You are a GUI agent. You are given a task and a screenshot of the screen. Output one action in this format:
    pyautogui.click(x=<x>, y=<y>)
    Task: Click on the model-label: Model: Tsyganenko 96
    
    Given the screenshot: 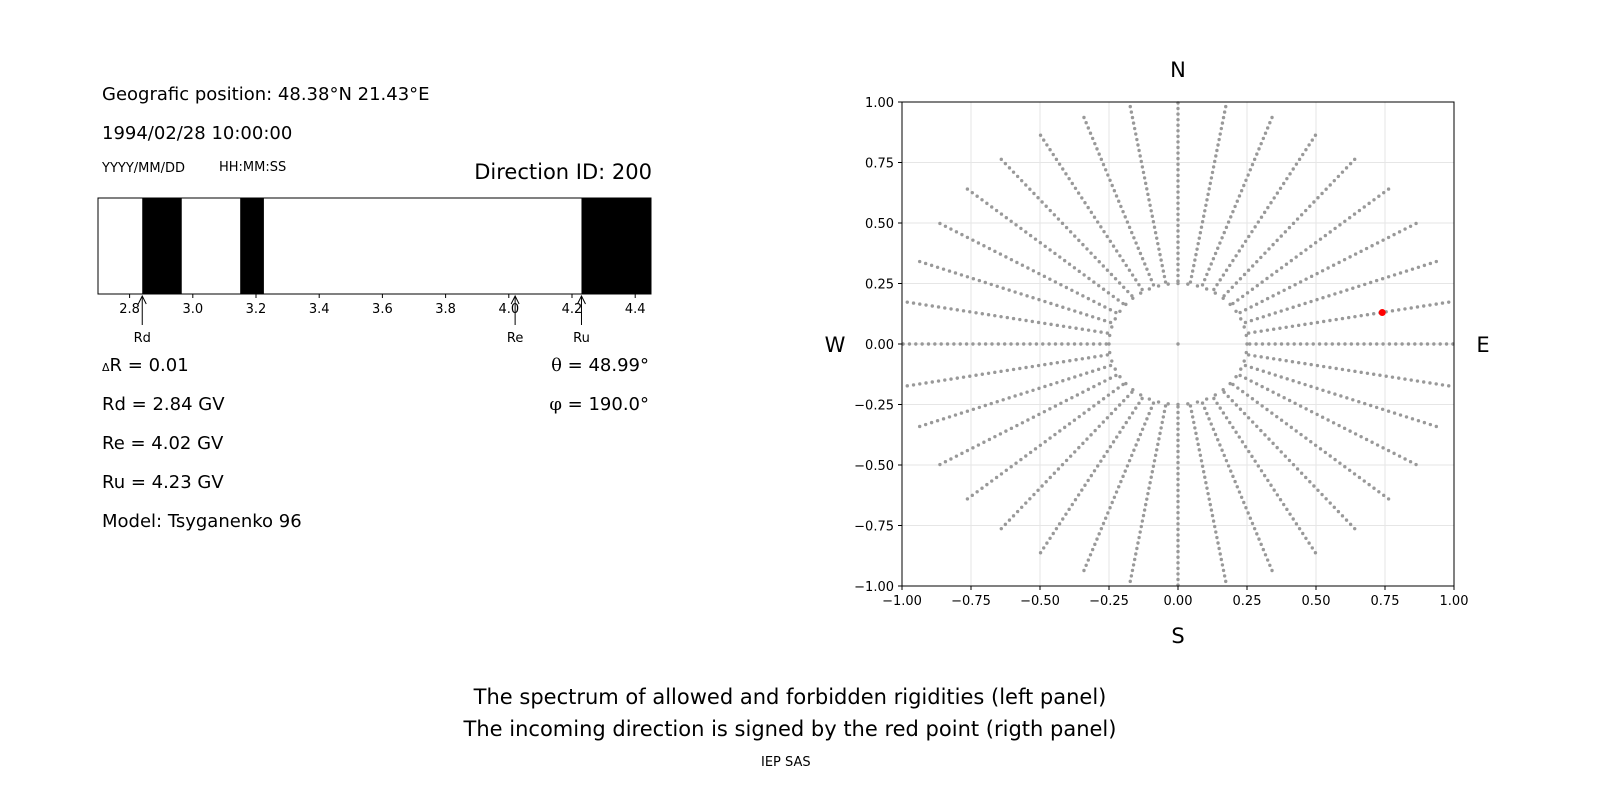 What is the action you would take?
    pyautogui.click(x=202, y=521)
    